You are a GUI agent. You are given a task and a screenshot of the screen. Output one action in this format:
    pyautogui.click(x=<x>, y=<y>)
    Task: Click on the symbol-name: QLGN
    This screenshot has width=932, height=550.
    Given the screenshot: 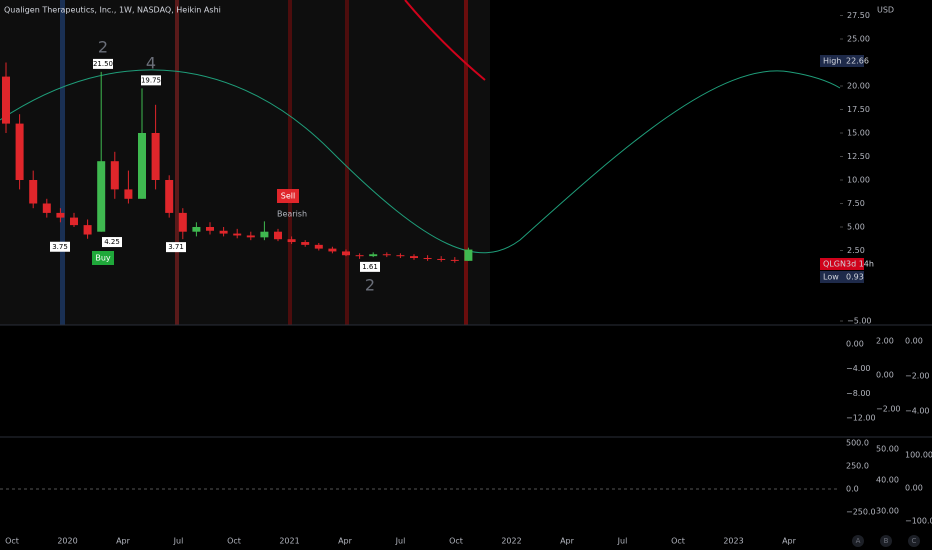 What is the action you would take?
    pyautogui.click(x=834, y=264)
    